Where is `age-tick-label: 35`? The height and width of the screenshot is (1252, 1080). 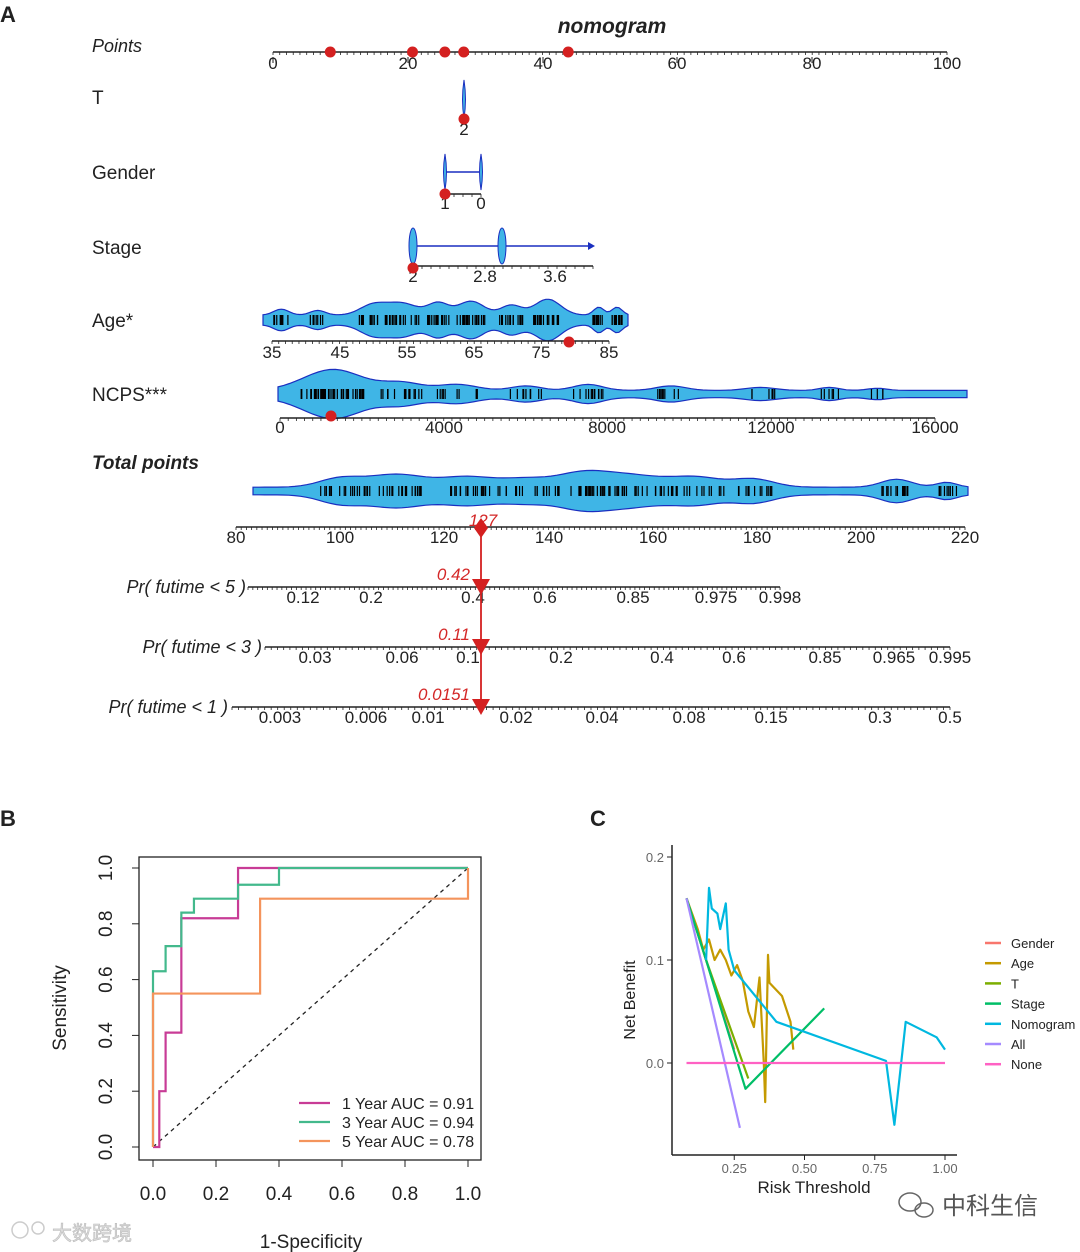
age-tick-label: 35 is located at coordinates (272, 352).